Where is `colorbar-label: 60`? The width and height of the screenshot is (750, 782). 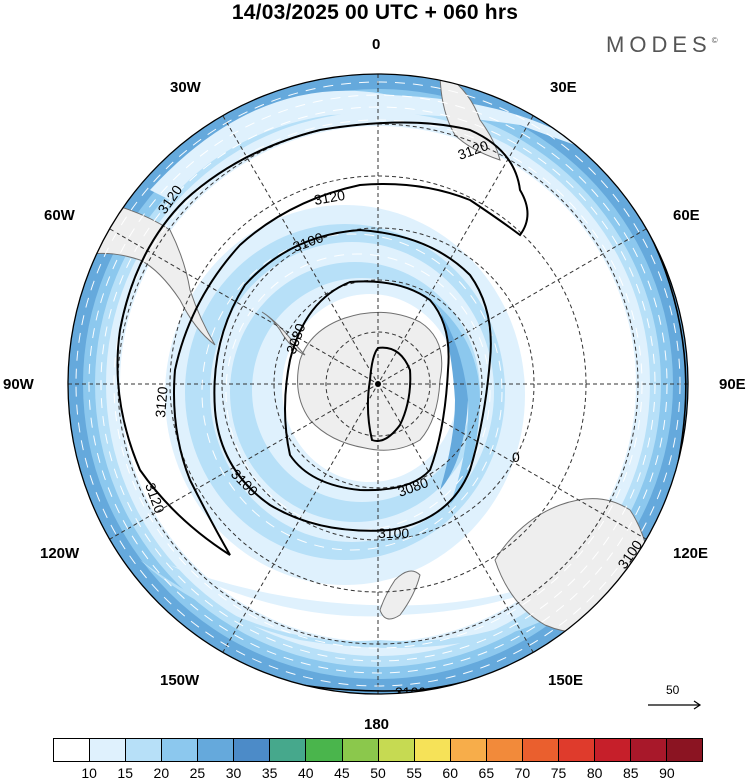
colorbar-label: 60 is located at coordinates (450, 773).